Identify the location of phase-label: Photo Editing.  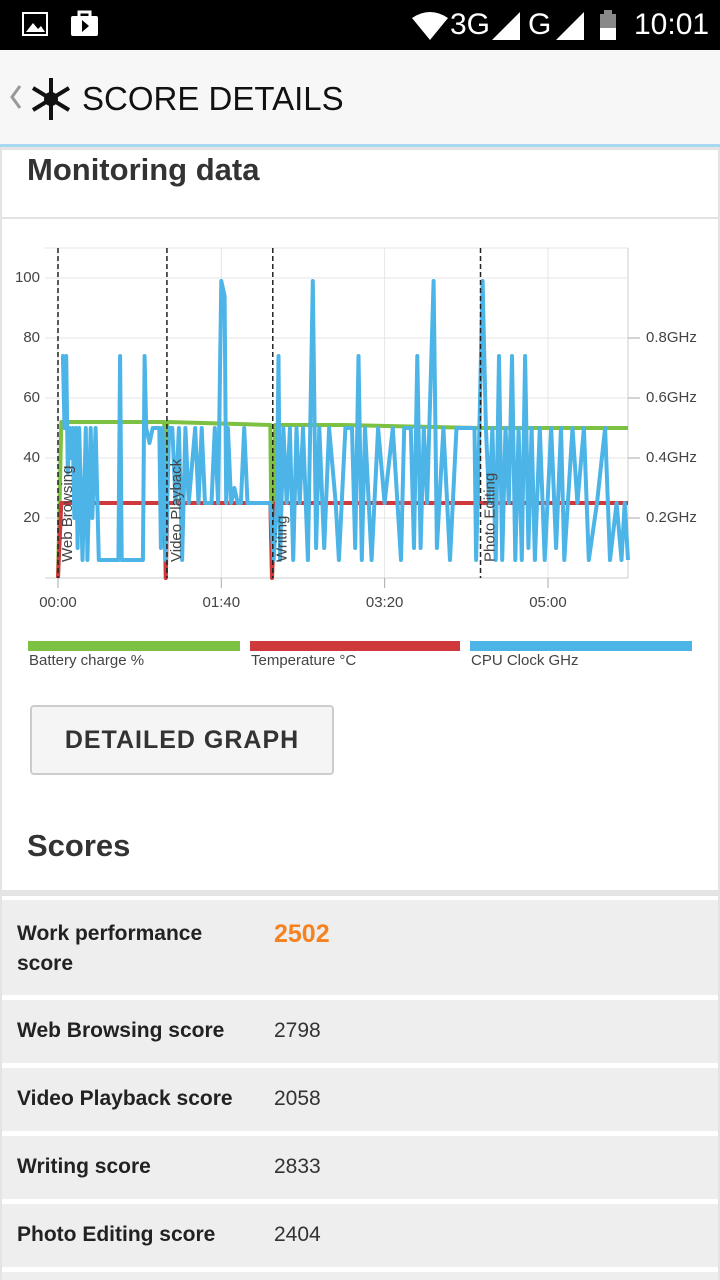
(489, 517).